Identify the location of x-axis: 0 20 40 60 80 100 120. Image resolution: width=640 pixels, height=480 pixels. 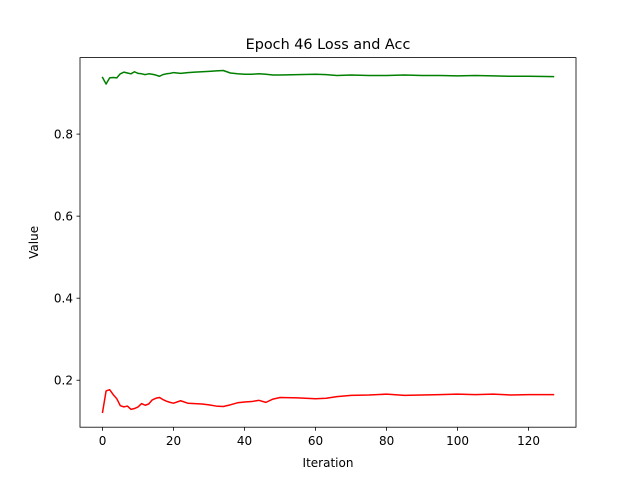
(319, 437).